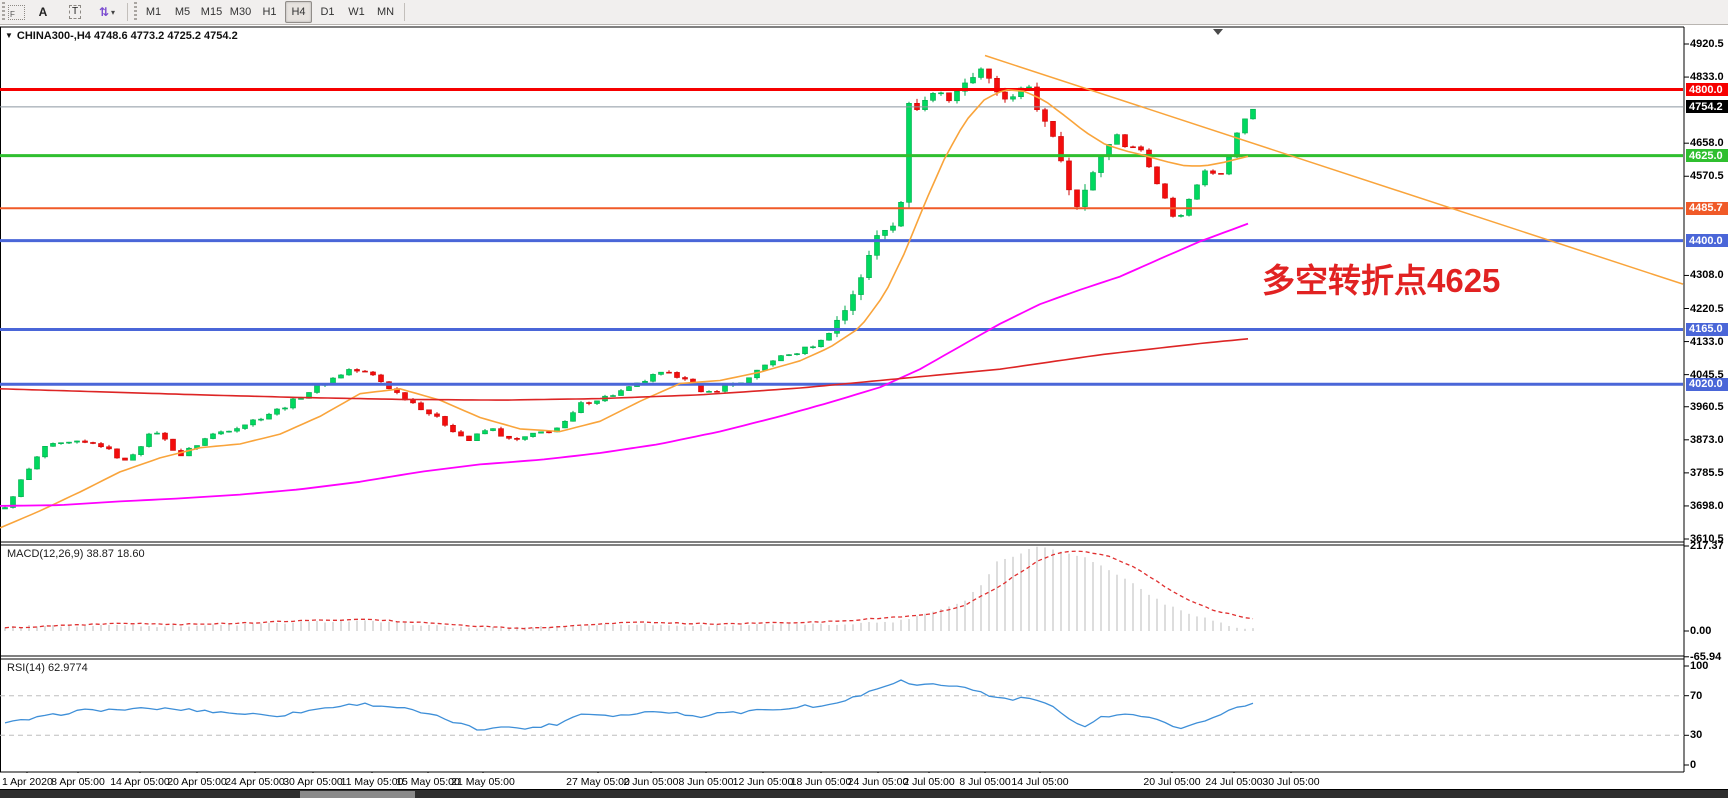 The image size is (1728, 798). I want to click on date-label: 8 Apr 05:00, so click(78, 782).